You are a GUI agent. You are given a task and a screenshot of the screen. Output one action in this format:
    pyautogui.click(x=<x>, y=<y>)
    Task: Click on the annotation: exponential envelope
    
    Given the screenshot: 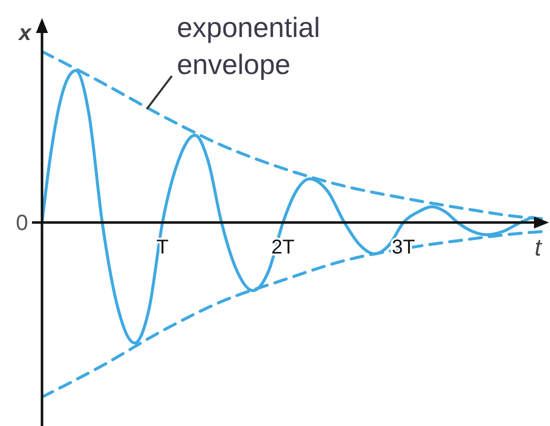 What is the action you would take?
    pyautogui.click(x=249, y=46)
    